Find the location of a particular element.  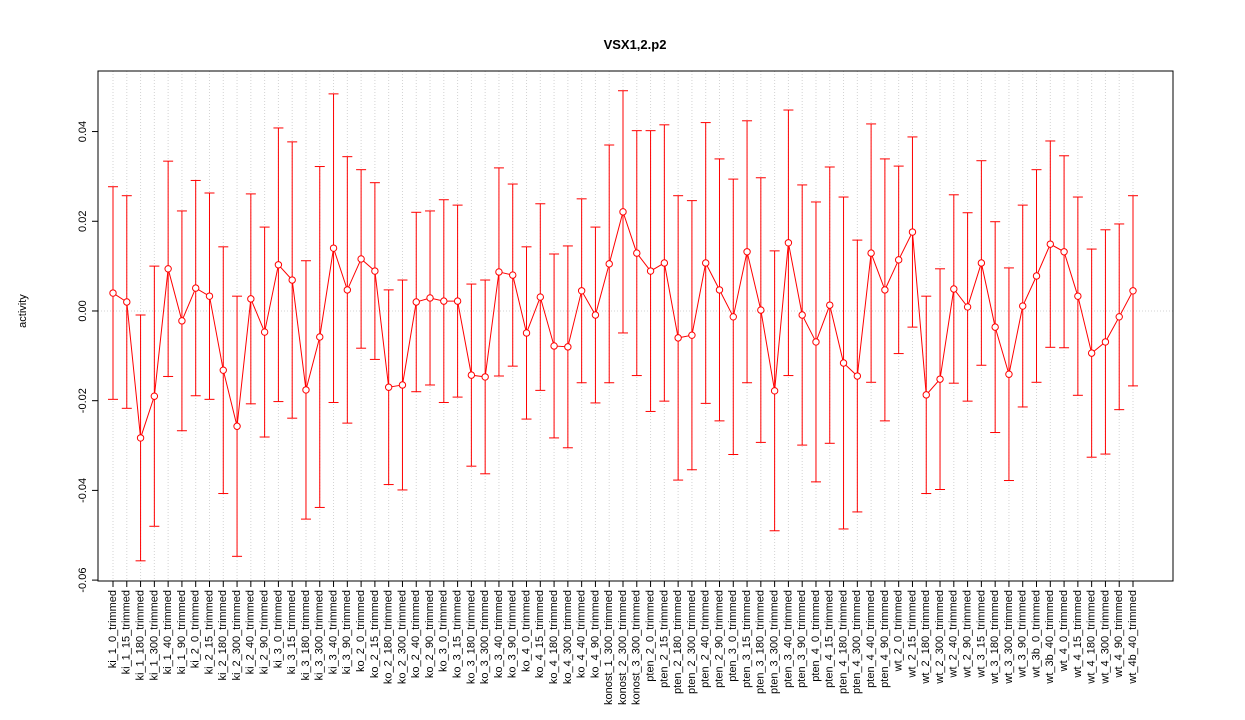

x-tick-label: ki_1_40_trimmed is located at coordinates (168, 632).